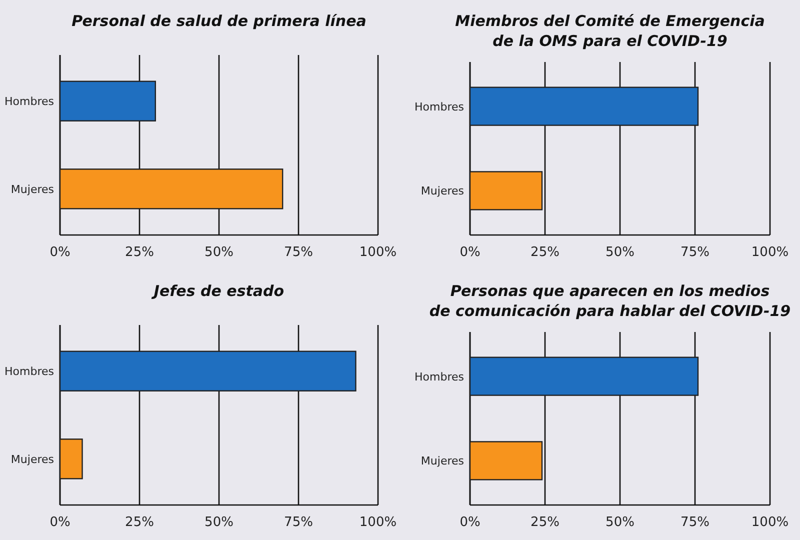  Describe the element at coordinates (217, 291) in the screenshot. I see `chart-title: Jefes de estado` at that location.